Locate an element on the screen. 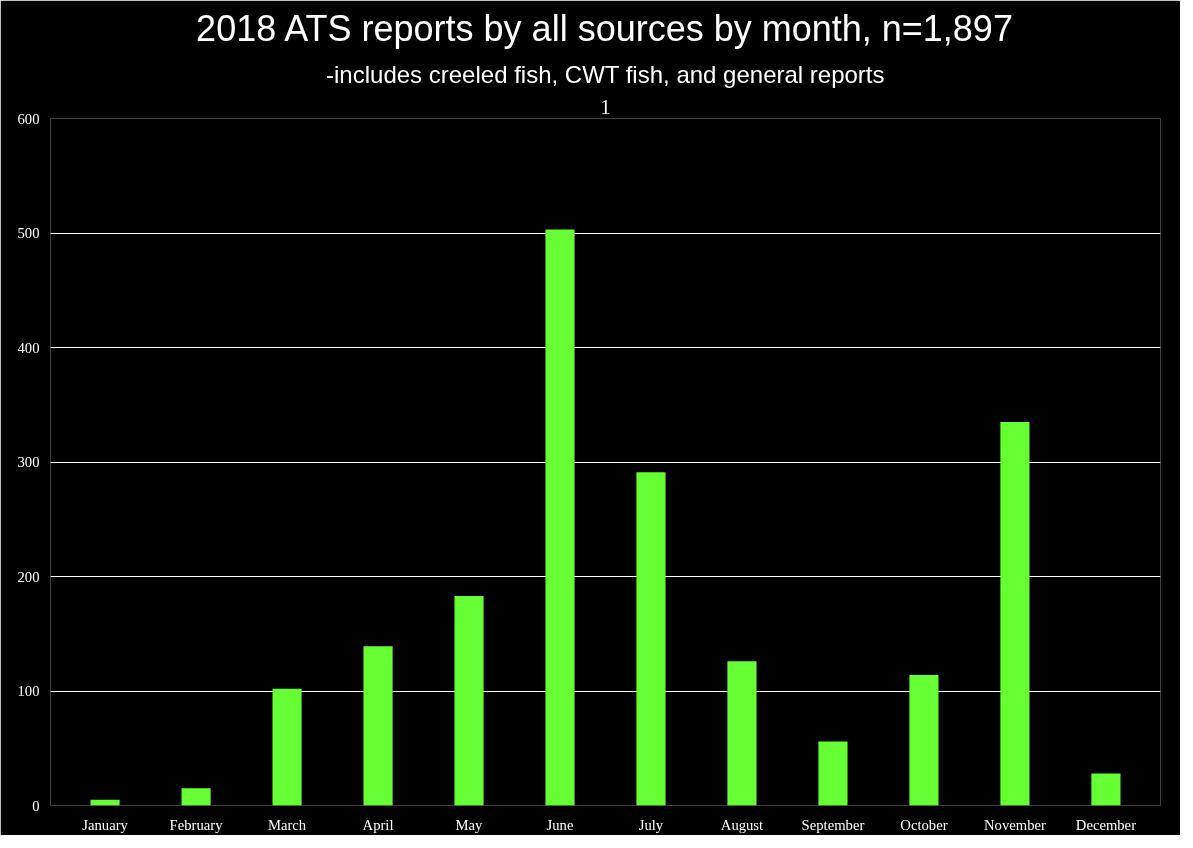 Image resolution: width=1193 pixels, height=848 pixels. x-tick-label: June is located at coordinates (560, 824).